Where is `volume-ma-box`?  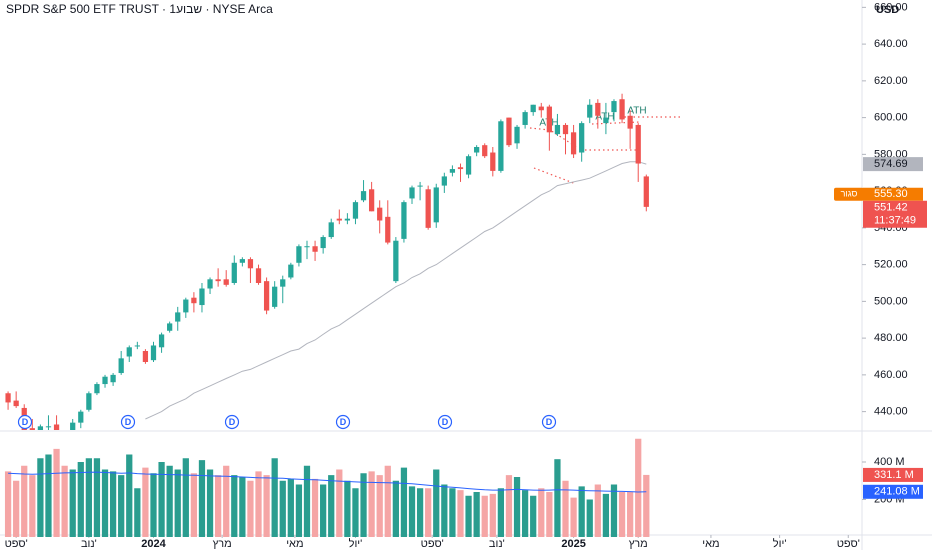 volume-ma-box is located at coordinates (893, 491).